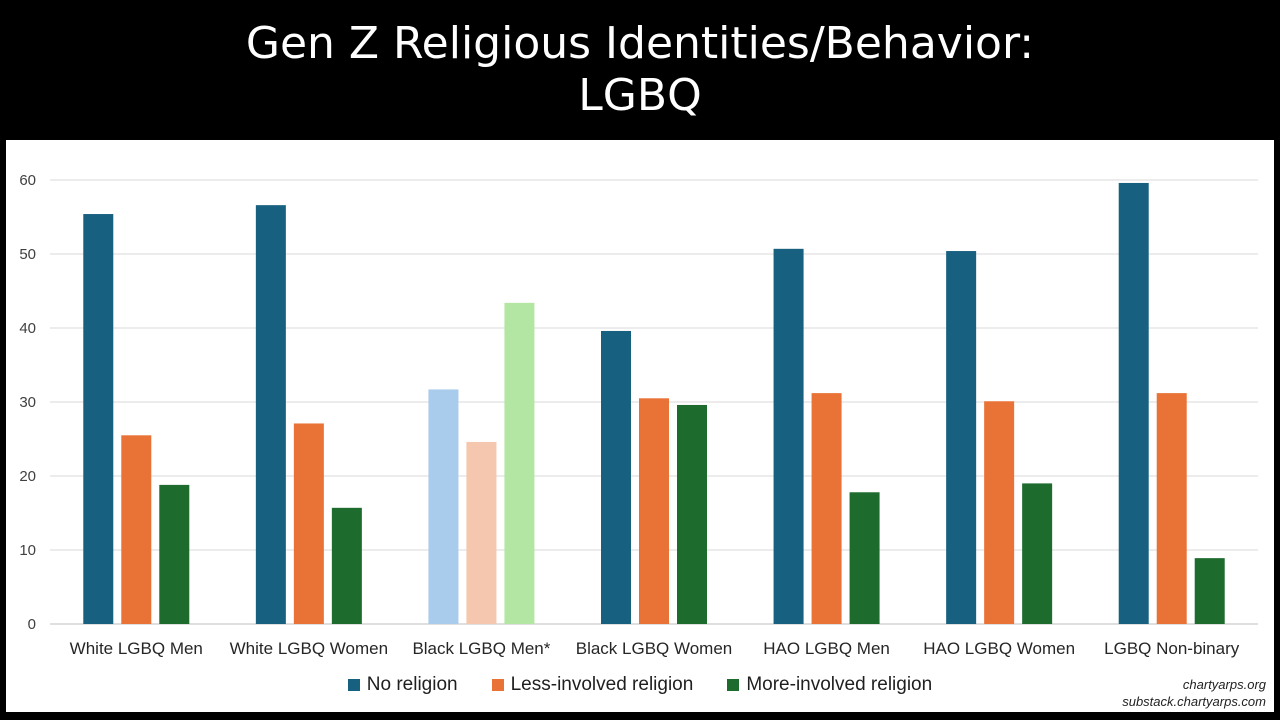  What do you see at coordinates (839, 684) in the screenshot?
I see `legend-label-more-involved: More-involved religion` at bounding box center [839, 684].